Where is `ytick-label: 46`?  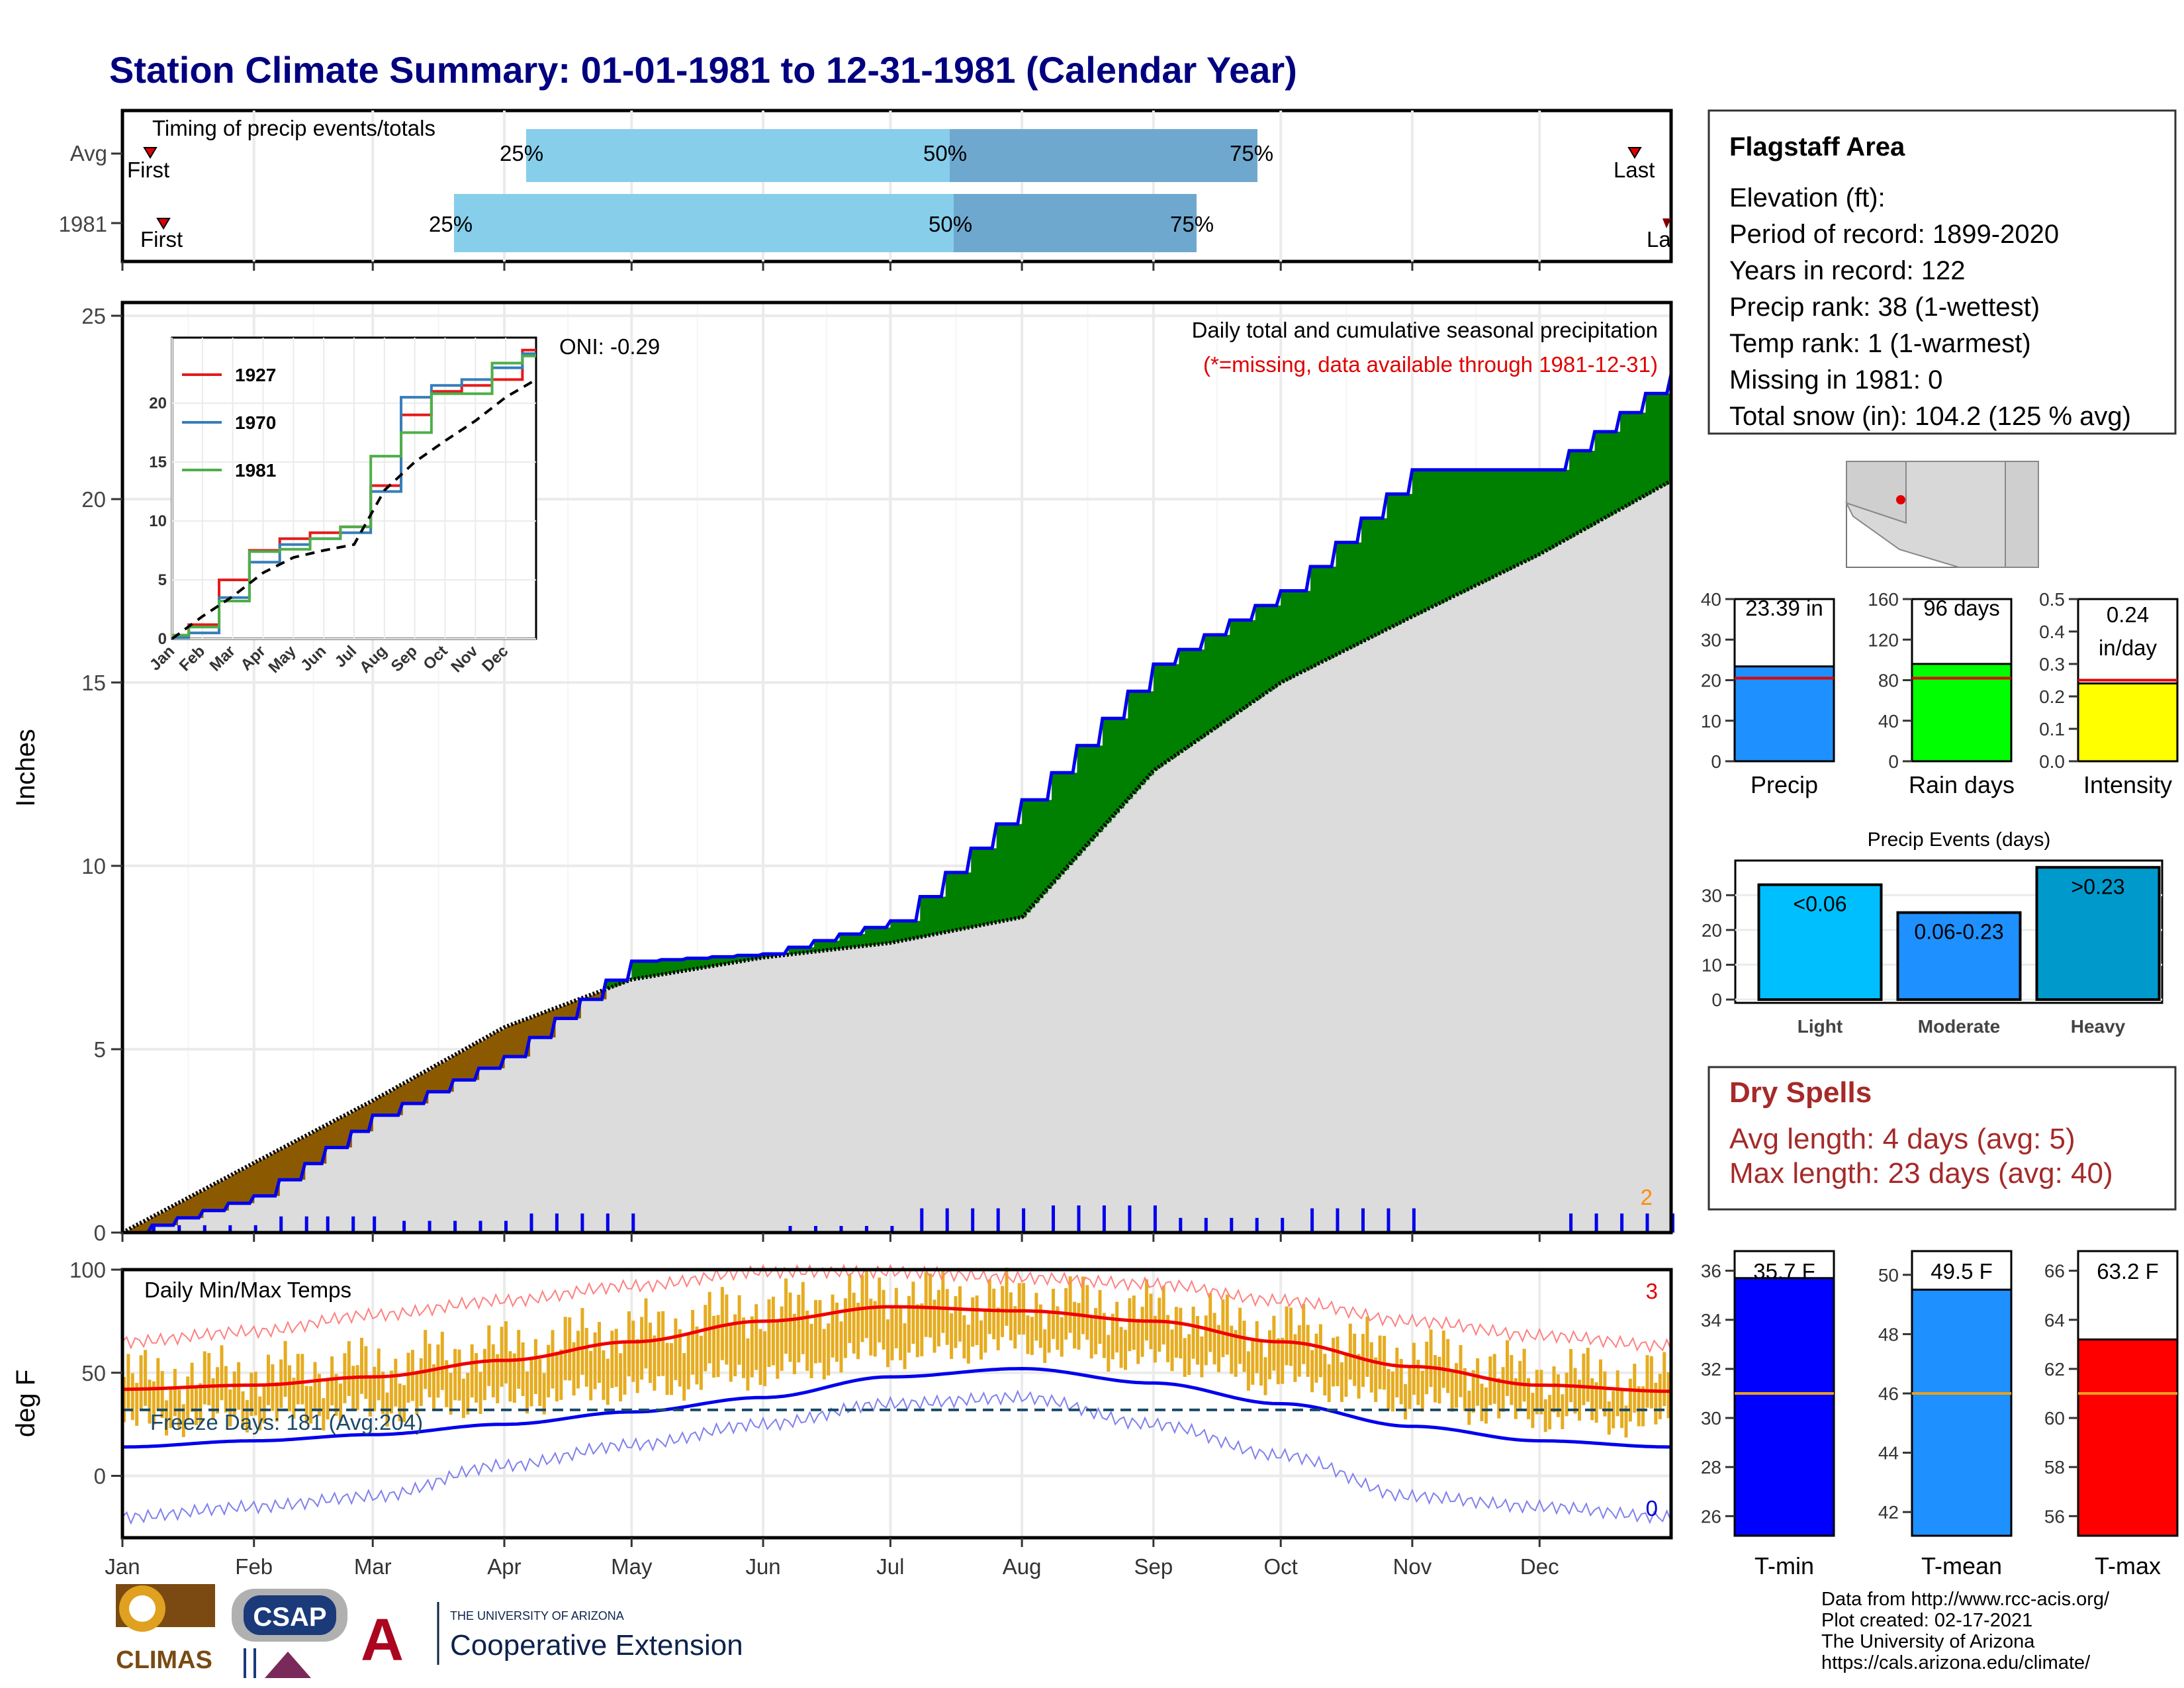 ytick-label: 46 is located at coordinates (1888, 1393).